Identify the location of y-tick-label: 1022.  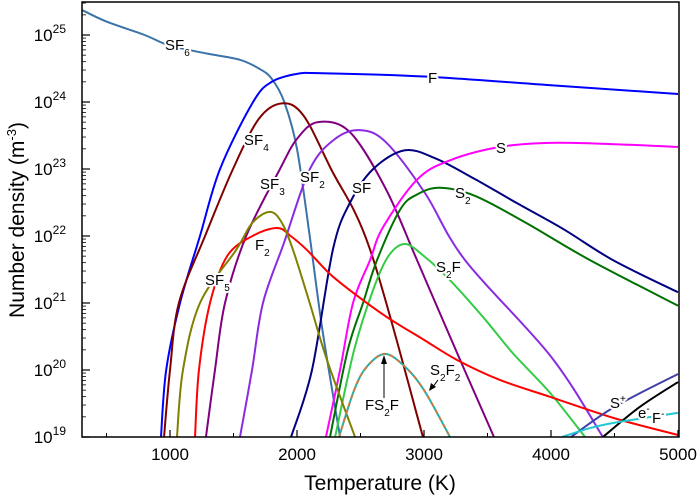
(50, 234).